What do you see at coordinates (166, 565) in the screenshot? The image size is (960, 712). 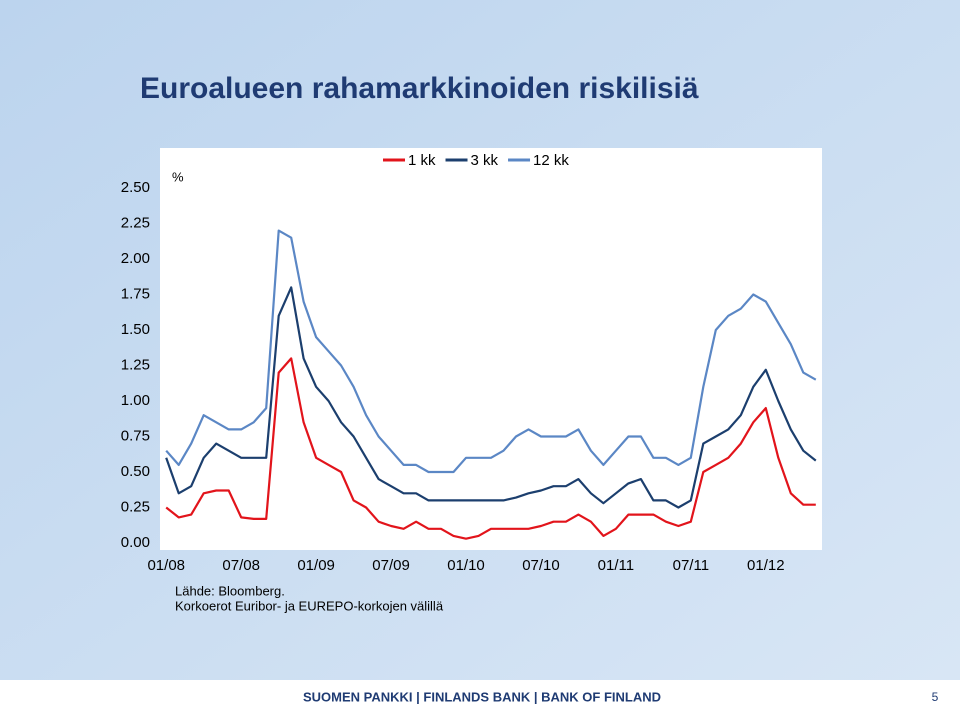 I see `x-tick-label: 01/08` at bounding box center [166, 565].